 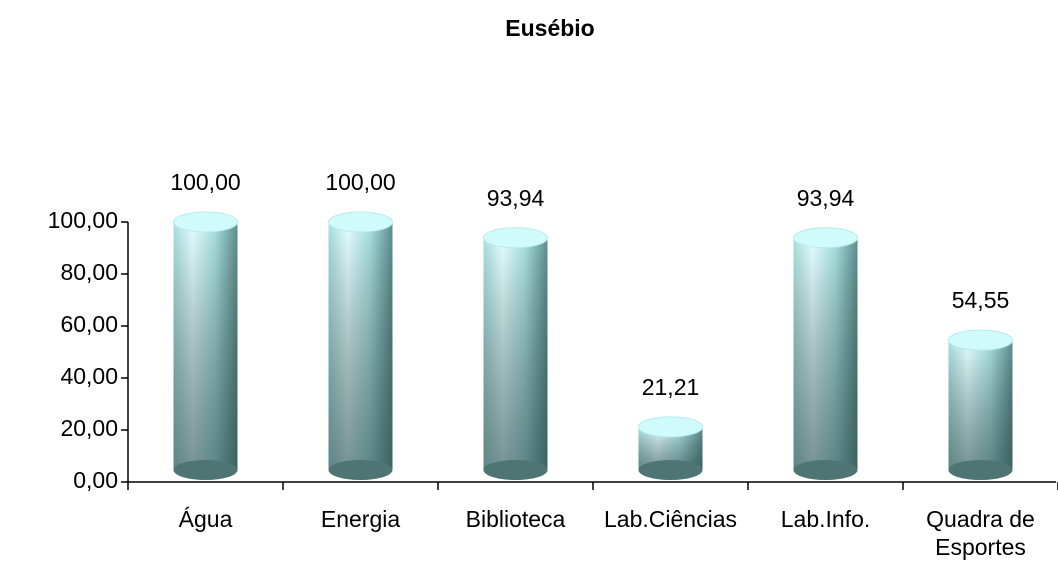 I want to click on y-tick-label: 0,00, so click(x=95, y=480).